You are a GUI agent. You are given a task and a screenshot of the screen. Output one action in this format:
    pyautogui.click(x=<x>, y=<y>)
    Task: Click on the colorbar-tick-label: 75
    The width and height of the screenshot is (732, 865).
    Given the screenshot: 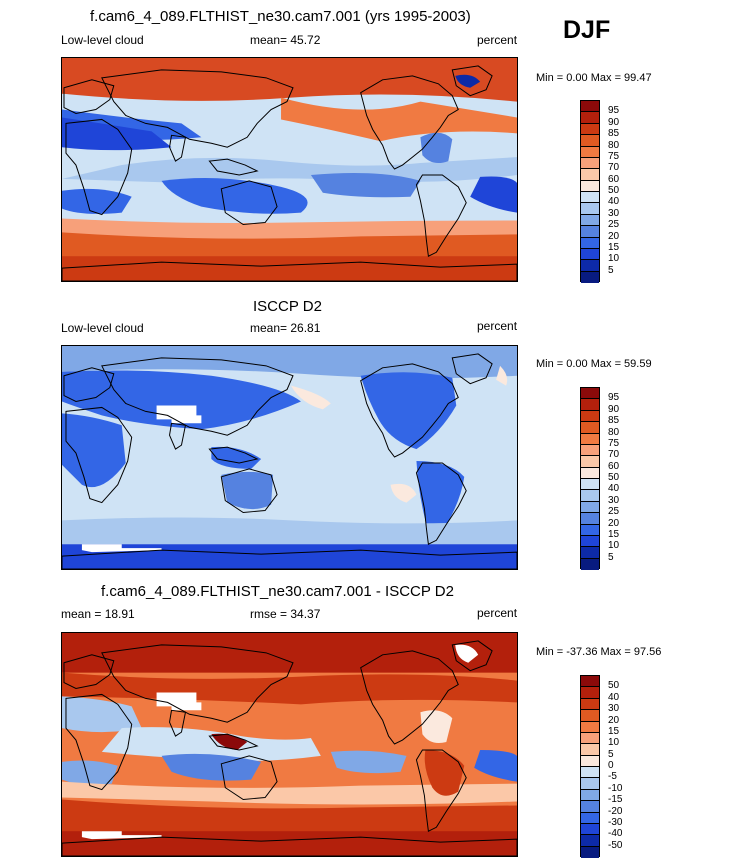 What is the action you would take?
    pyautogui.click(x=614, y=443)
    